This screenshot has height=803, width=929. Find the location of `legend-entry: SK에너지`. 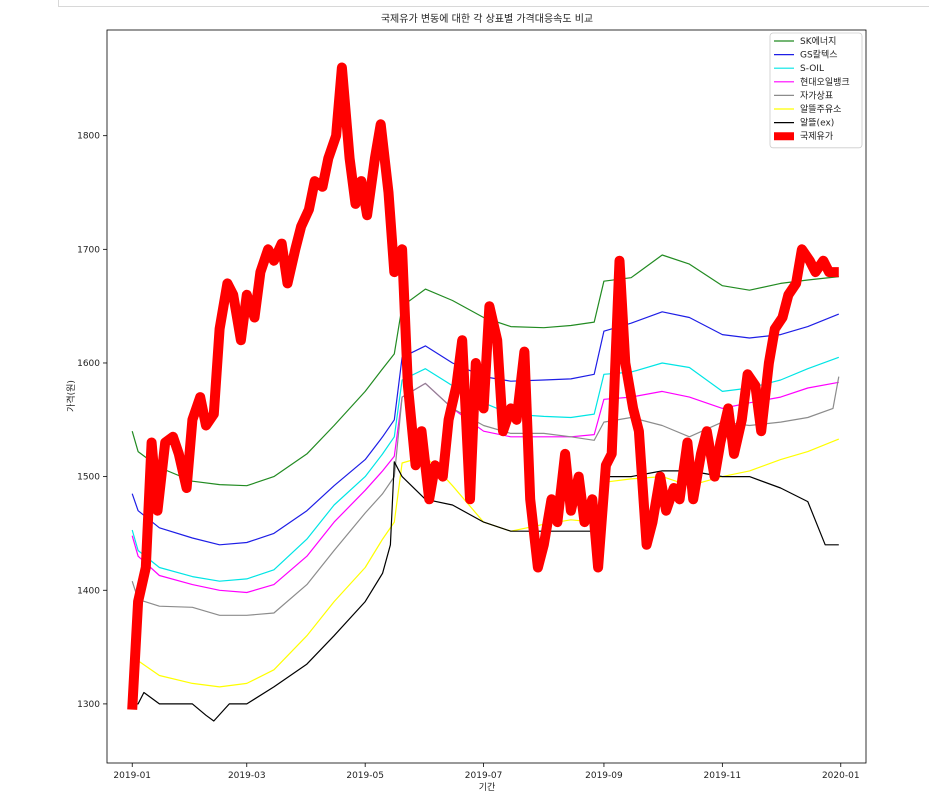

legend-entry: SK에너지 is located at coordinates (818, 41).